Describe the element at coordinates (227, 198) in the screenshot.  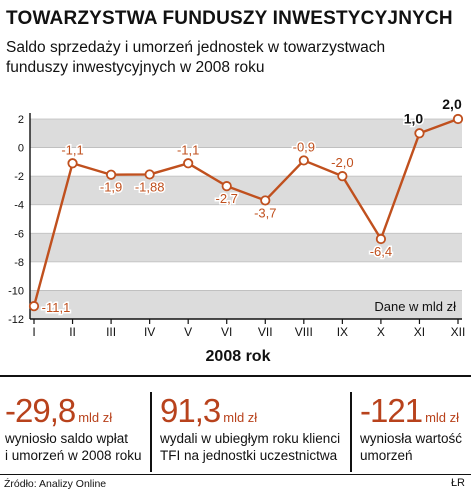
I see `data-label: -2,7` at that location.